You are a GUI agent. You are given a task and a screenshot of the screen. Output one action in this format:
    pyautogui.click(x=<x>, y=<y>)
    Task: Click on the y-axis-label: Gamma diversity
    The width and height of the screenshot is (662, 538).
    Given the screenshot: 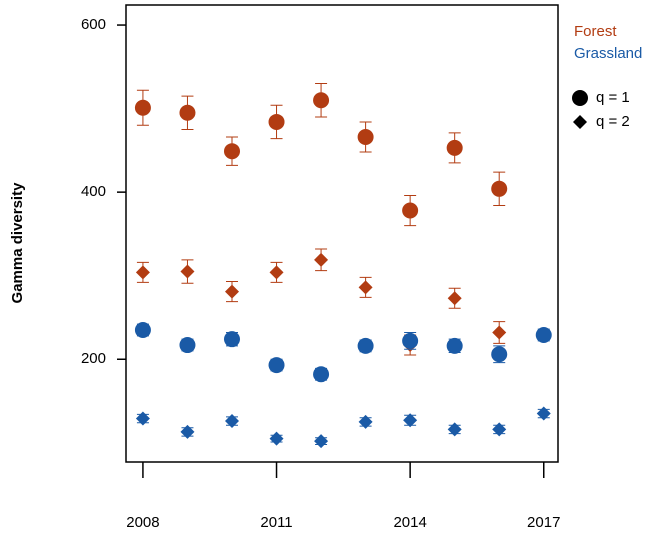 What is the action you would take?
    pyautogui.click(x=17, y=243)
    